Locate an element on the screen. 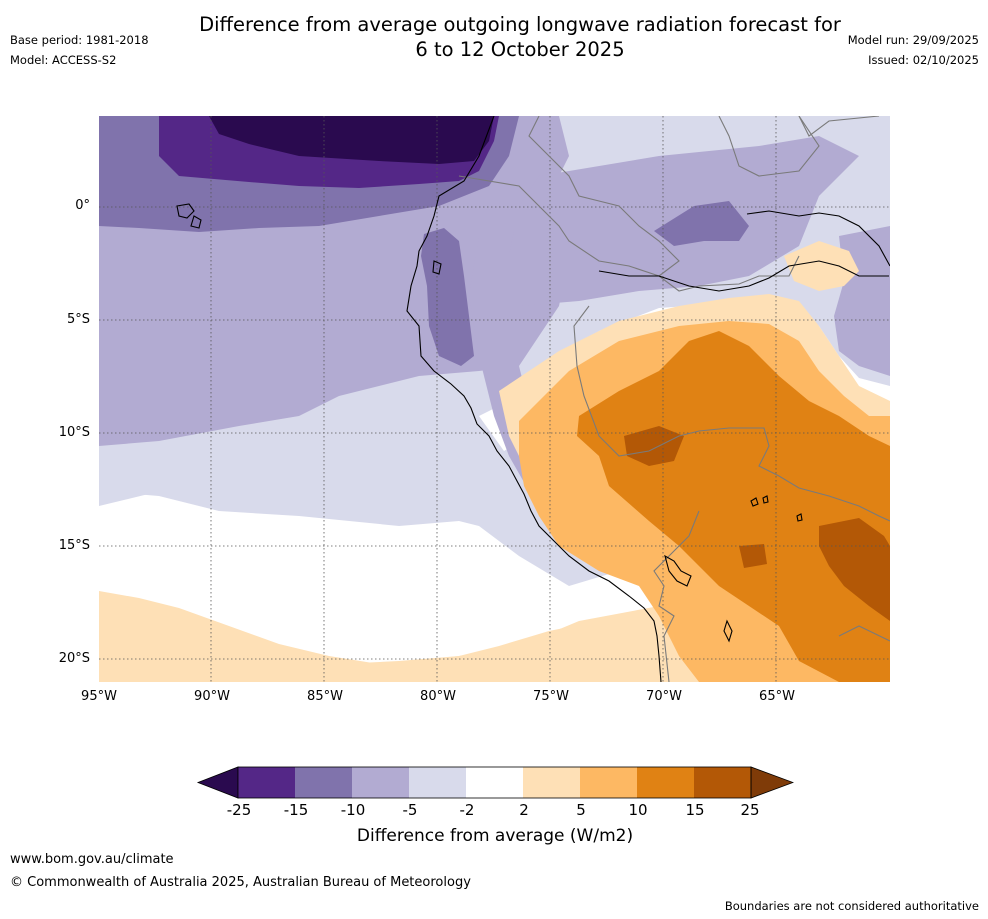 This screenshot has width=988, height=919. coastline-amazon-river-north is located at coordinates (743, 276).